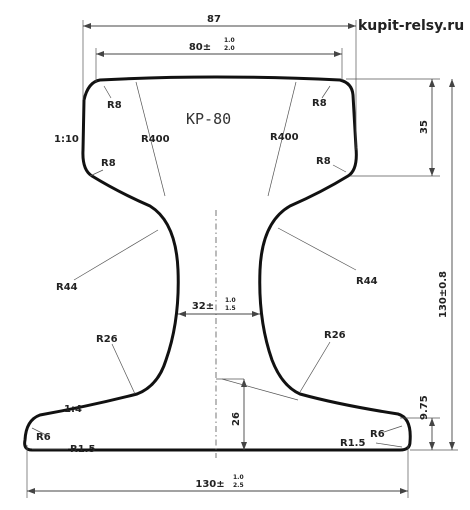  I want to click on slope-guide, so click(260, 389).